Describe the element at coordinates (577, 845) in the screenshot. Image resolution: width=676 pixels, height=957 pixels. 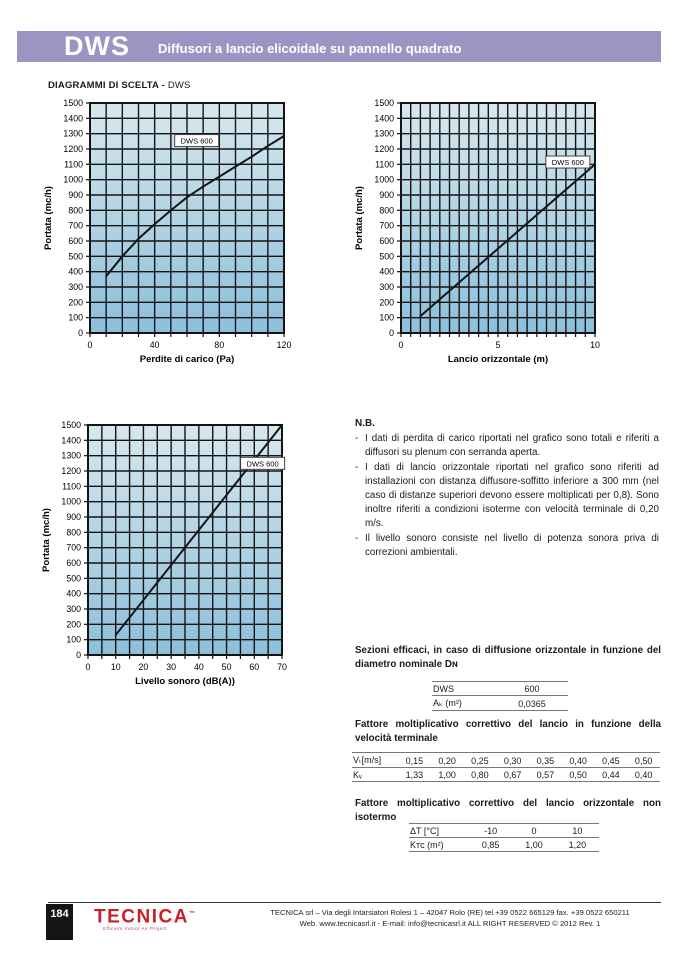
I see `table-cell-value: 1,20` at that location.